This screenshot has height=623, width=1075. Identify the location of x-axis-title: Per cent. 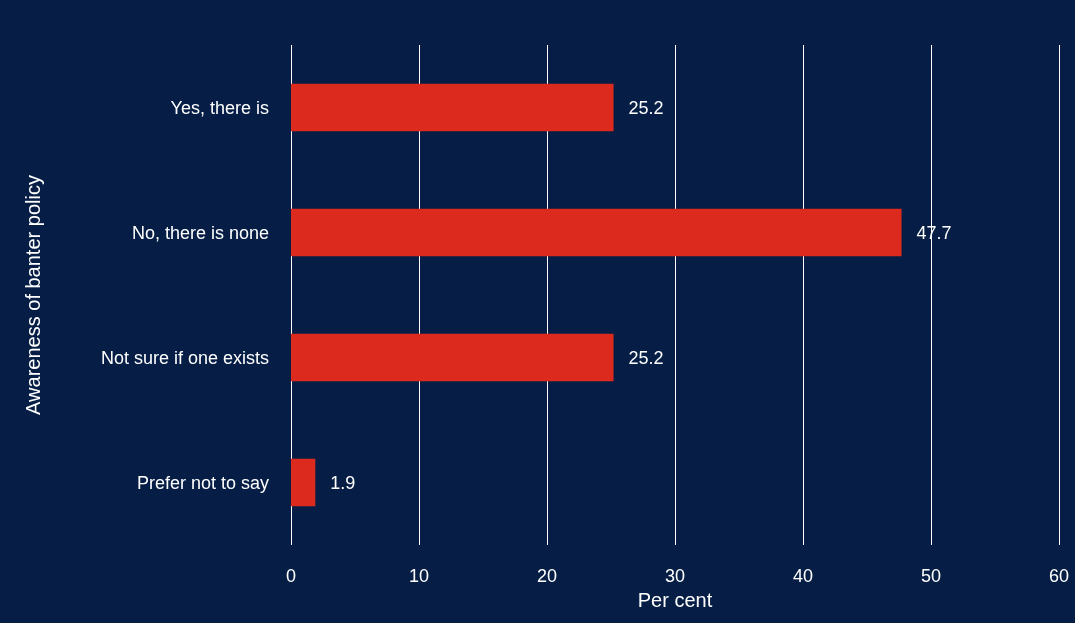
(675, 599).